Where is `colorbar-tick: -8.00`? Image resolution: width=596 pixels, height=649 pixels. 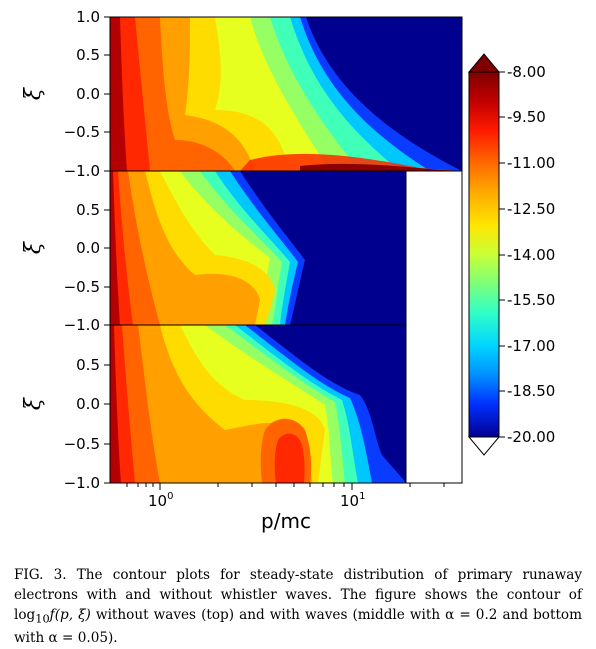 colorbar-tick: -8.00 is located at coordinates (526, 72).